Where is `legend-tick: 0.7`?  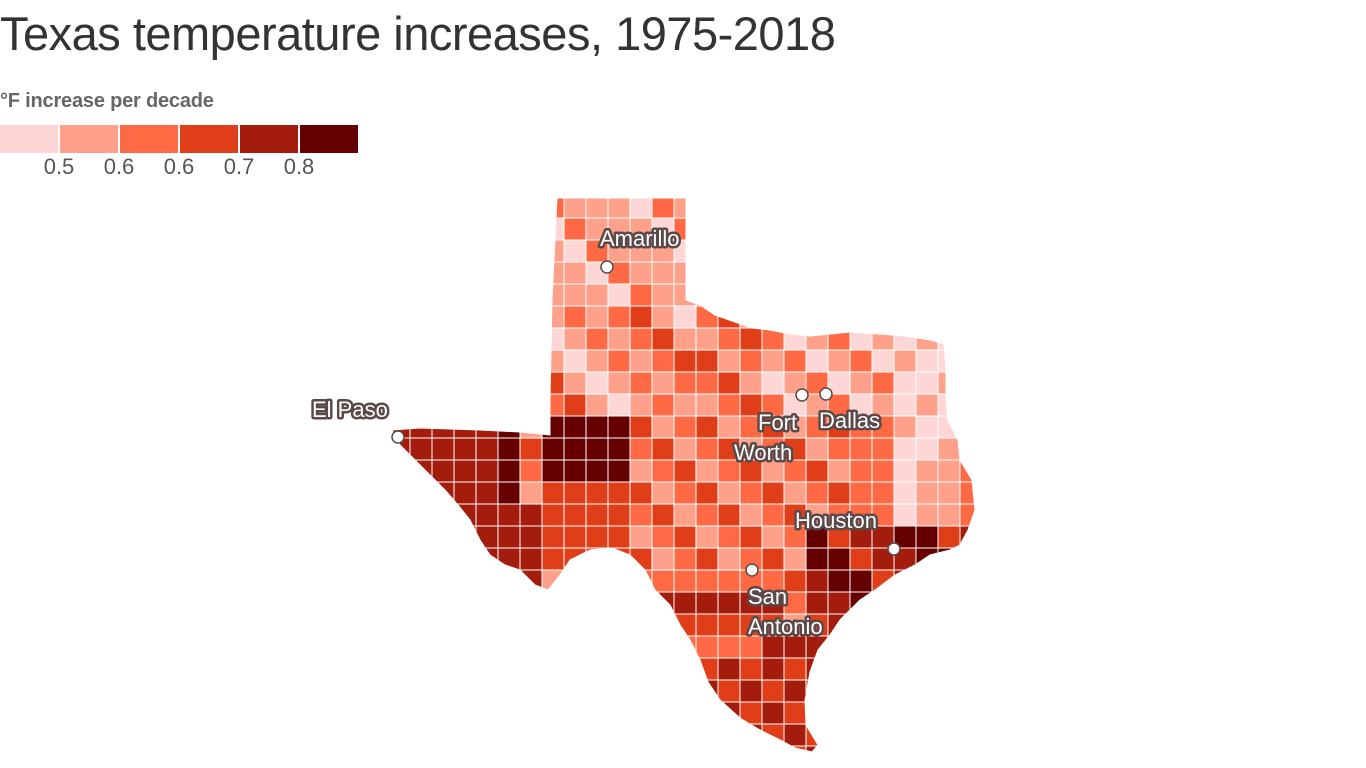 legend-tick: 0.7 is located at coordinates (239, 166).